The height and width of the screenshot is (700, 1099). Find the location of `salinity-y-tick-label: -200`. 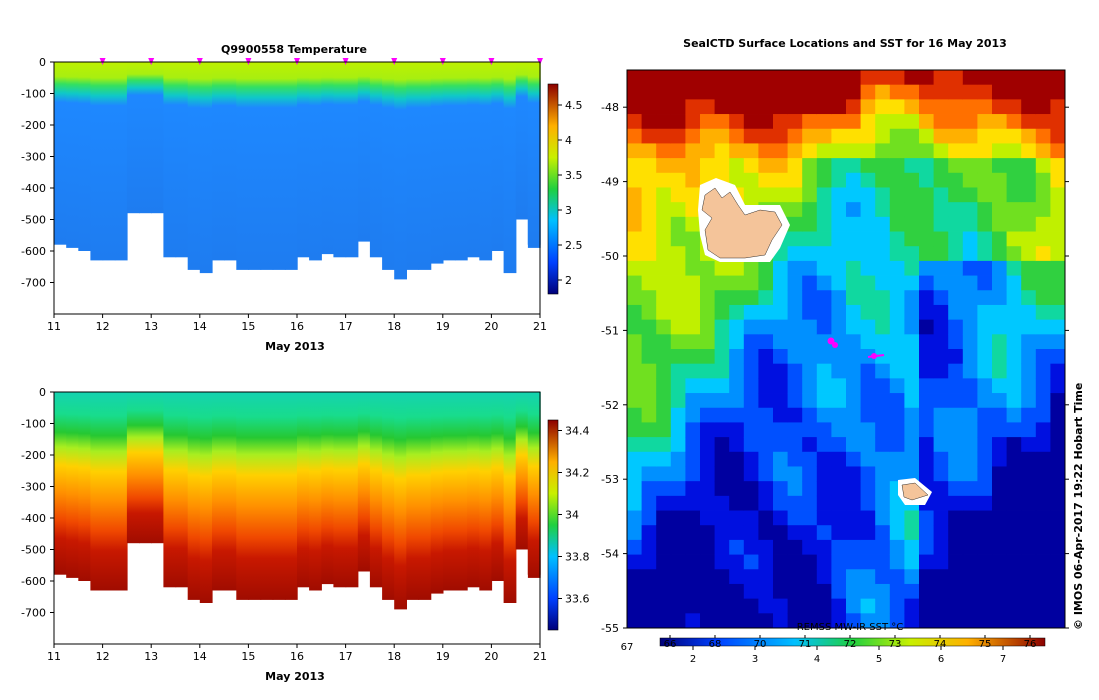

salinity-y-tick-label: -200 is located at coordinates (33, 455).